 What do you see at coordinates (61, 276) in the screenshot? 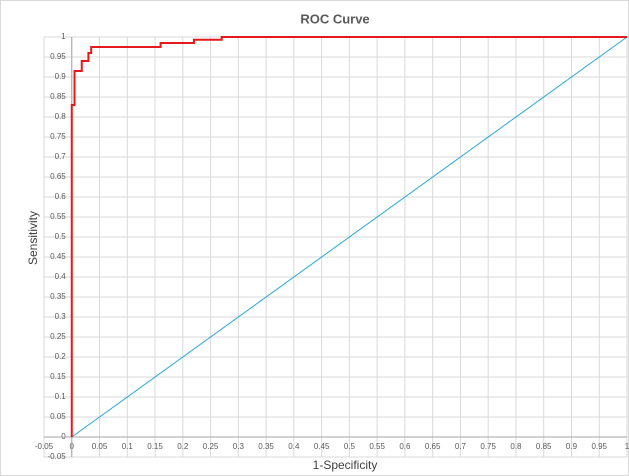
I see `y-tick-label: 0.4` at bounding box center [61, 276].